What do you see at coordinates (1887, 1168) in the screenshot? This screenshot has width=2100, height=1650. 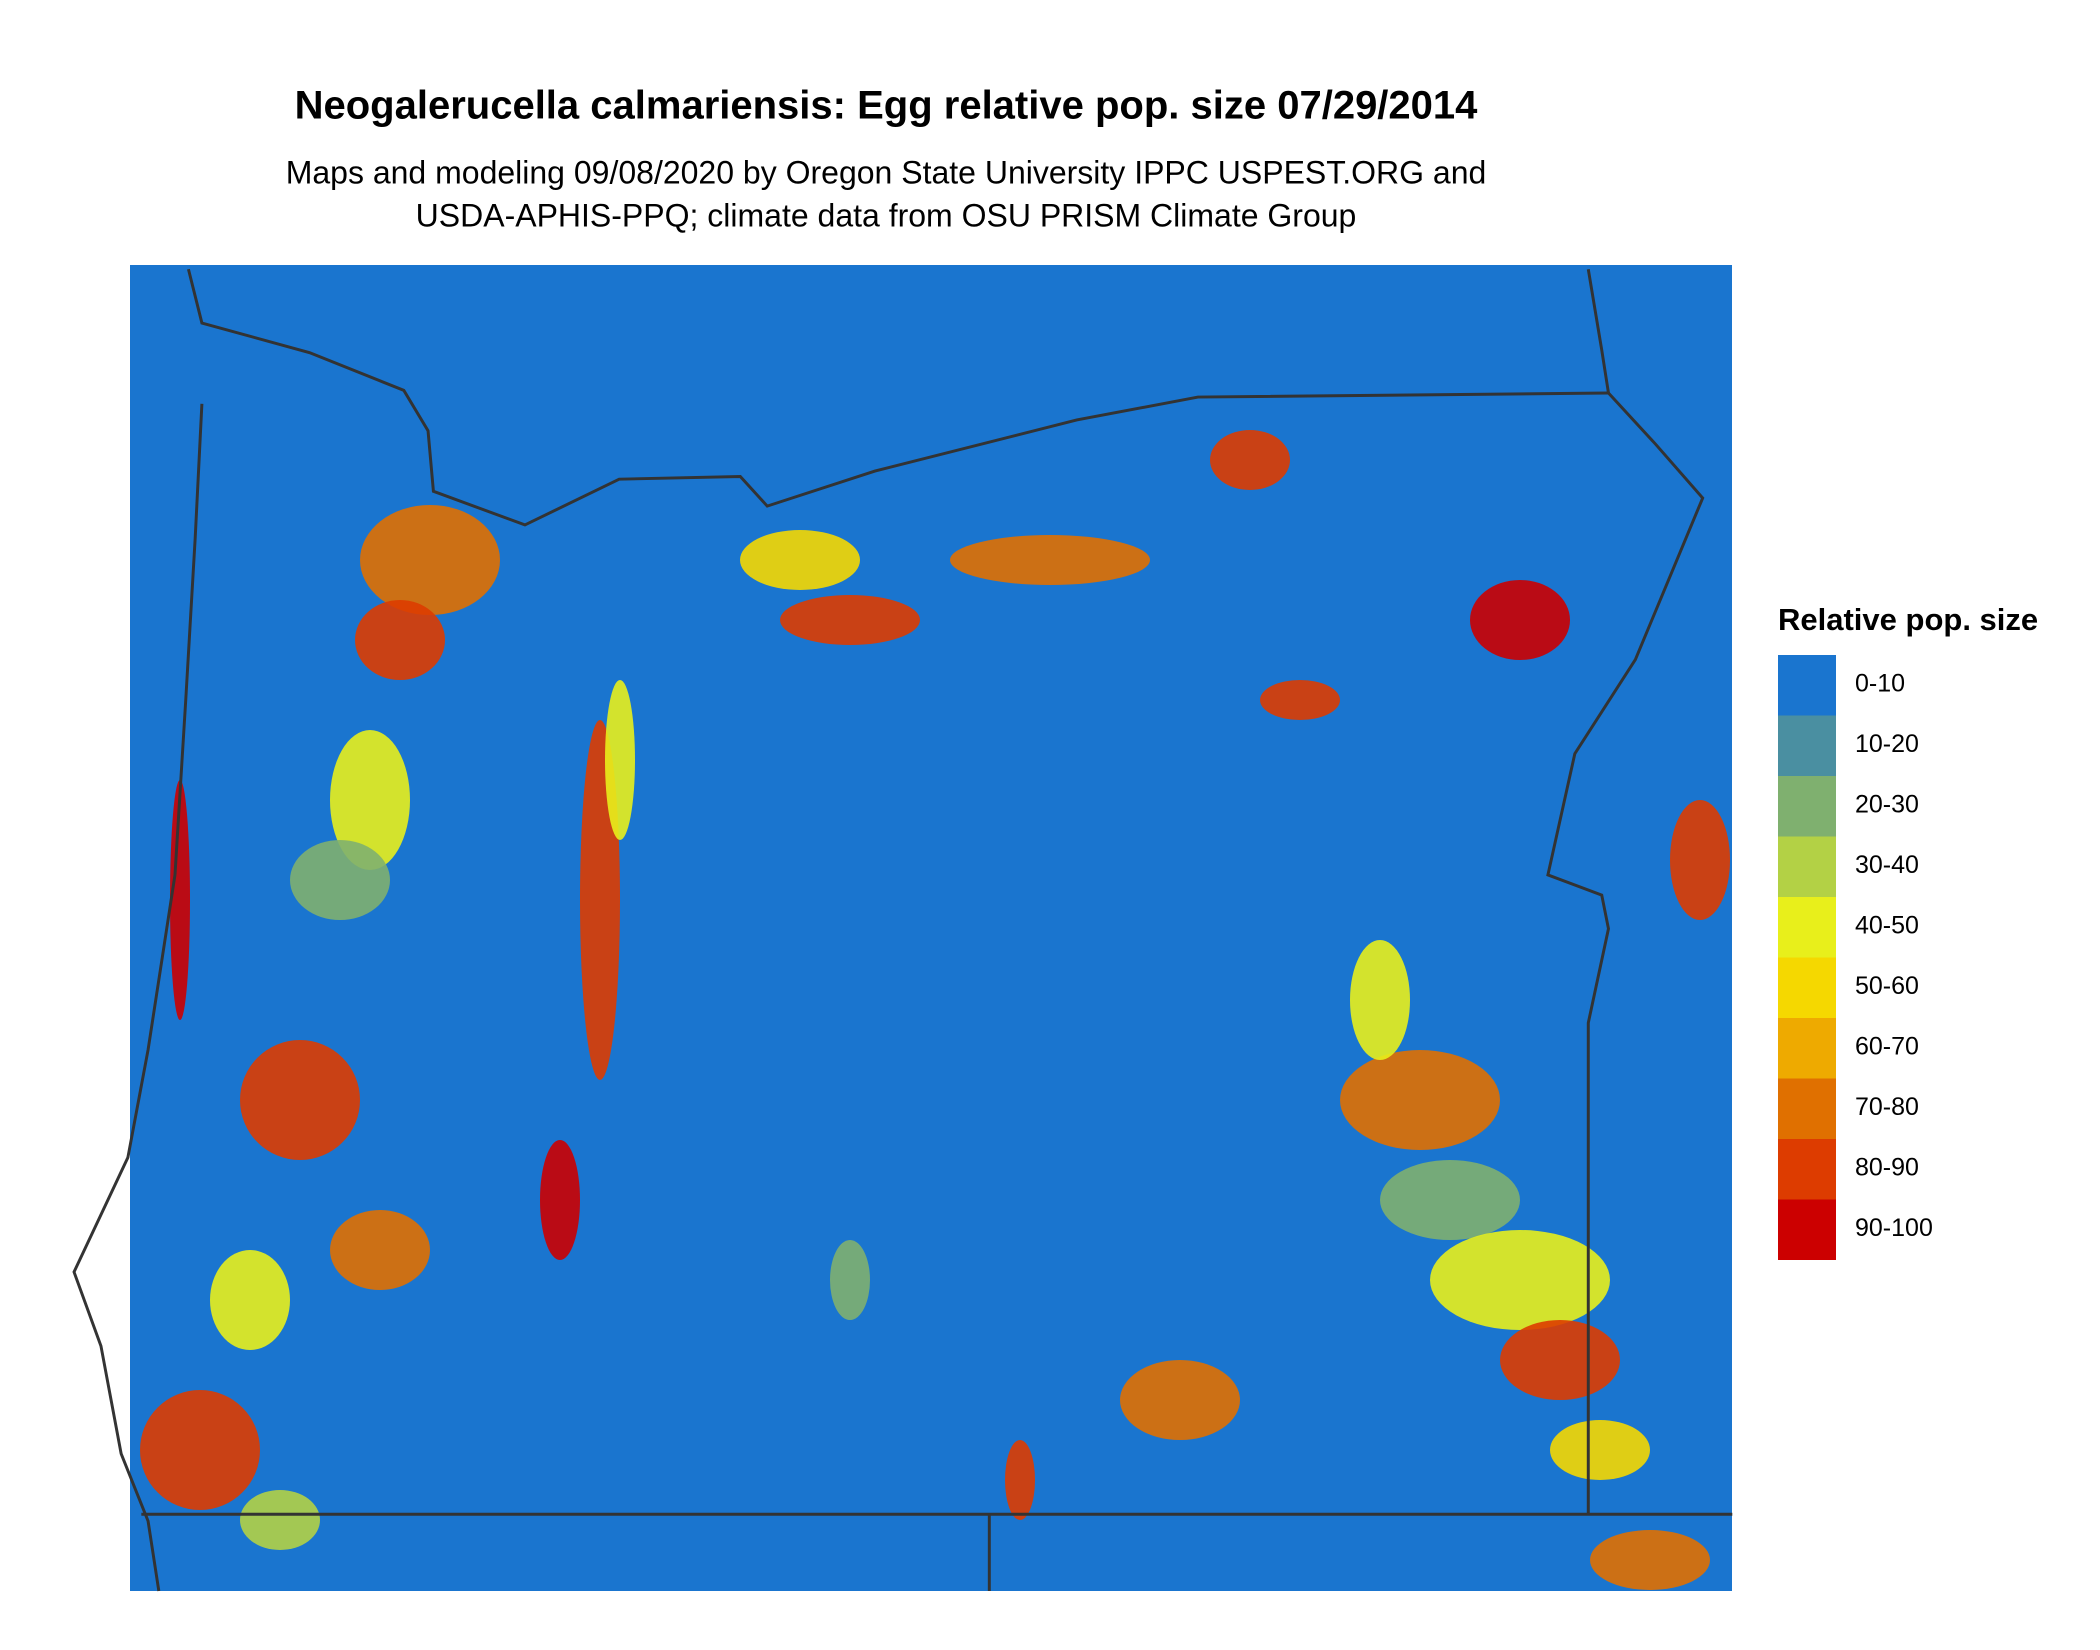 I see `legend-label: 80-90` at bounding box center [1887, 1168].